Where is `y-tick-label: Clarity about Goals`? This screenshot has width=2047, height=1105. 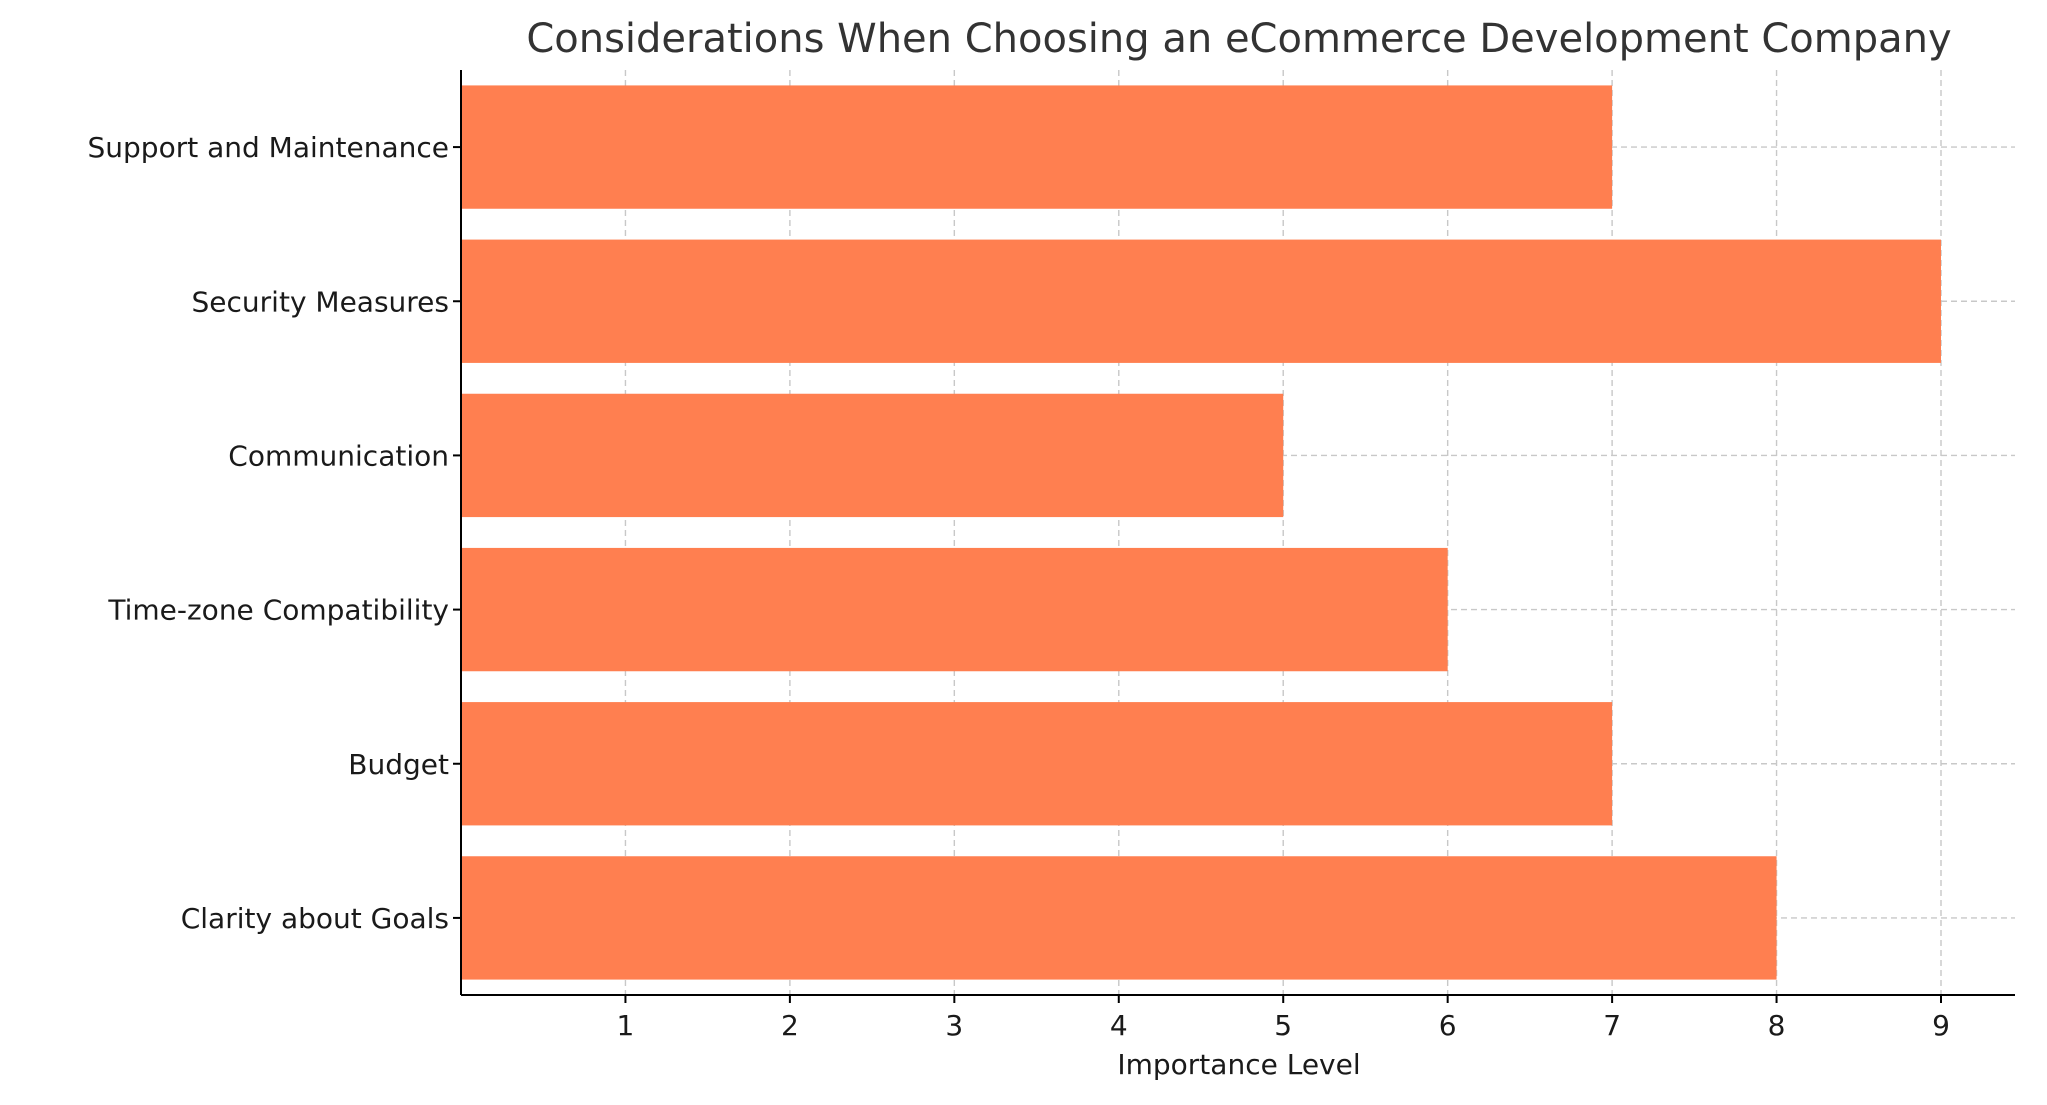
y-tick-label: Clarity about Goals is located at coordinates (315, 918).